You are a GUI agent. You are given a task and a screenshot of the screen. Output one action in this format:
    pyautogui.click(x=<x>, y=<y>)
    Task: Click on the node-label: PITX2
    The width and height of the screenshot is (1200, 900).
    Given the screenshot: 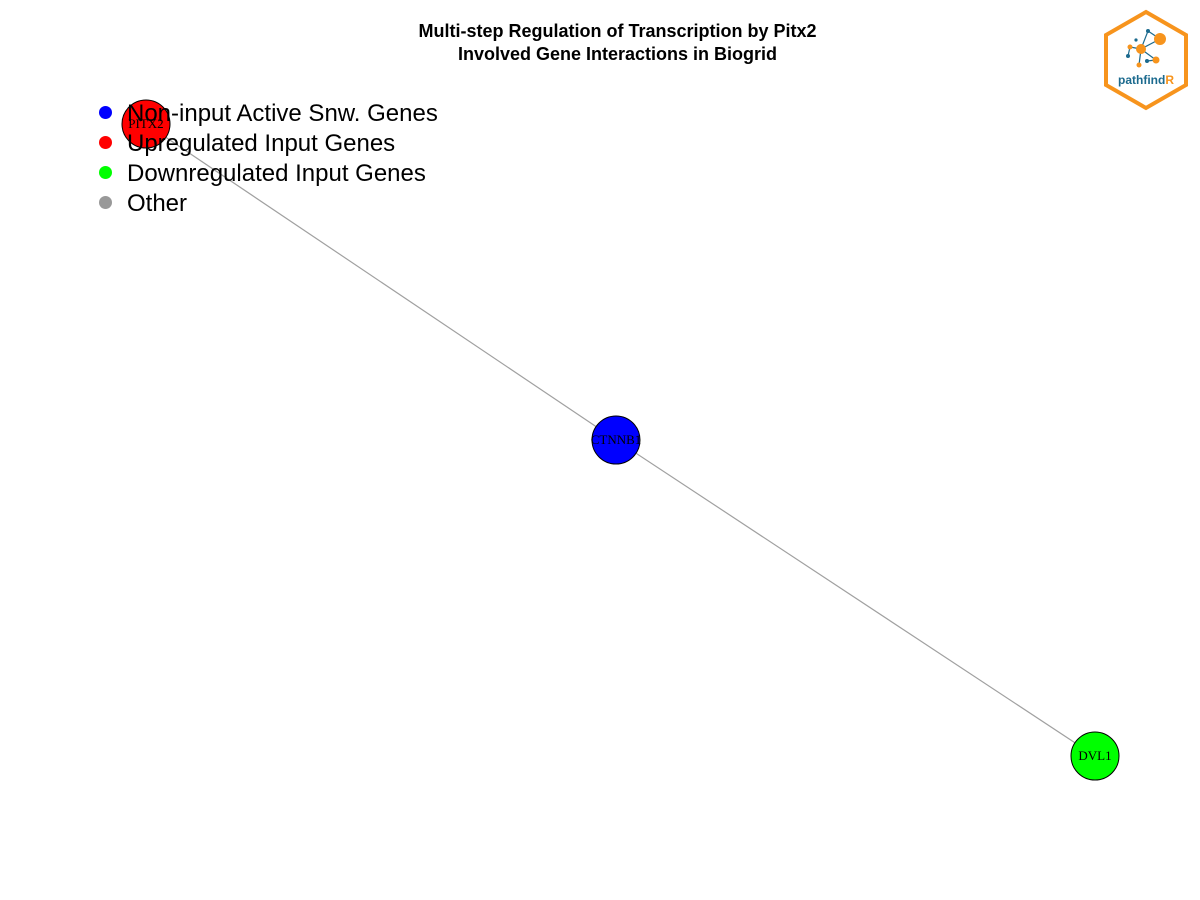 What is the action you would take?
    pyautogui.click(x=145, y=123)
    